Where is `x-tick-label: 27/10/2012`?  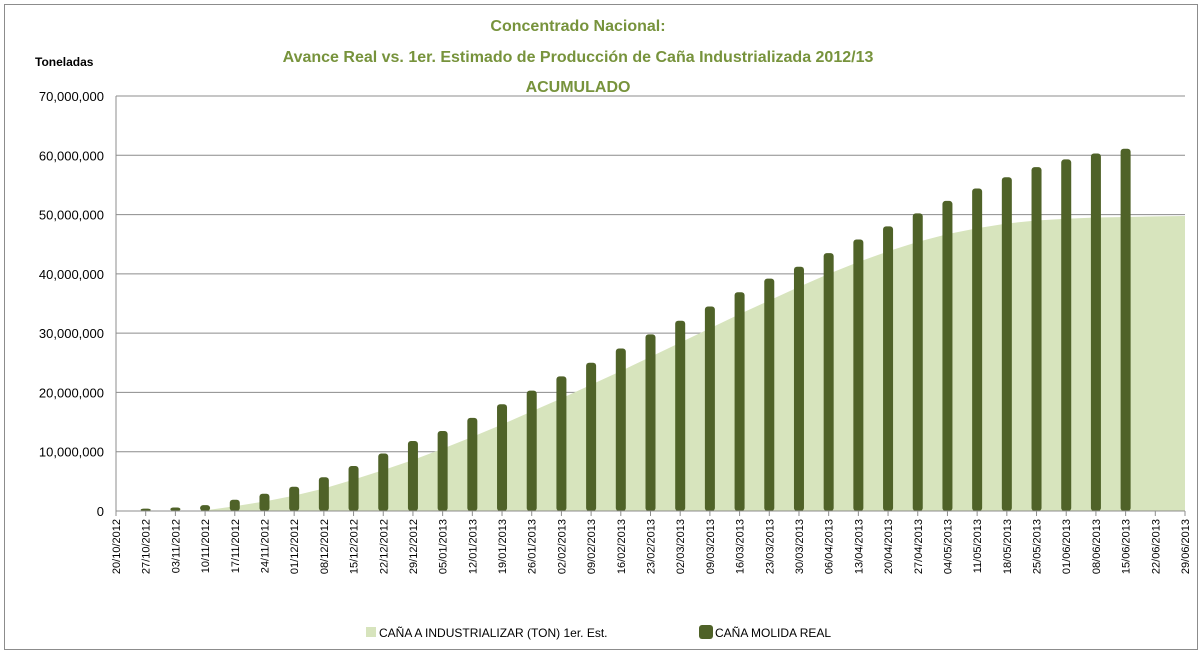
x-tick-label: 27/10/2012 is located at coordinates (147, 546).